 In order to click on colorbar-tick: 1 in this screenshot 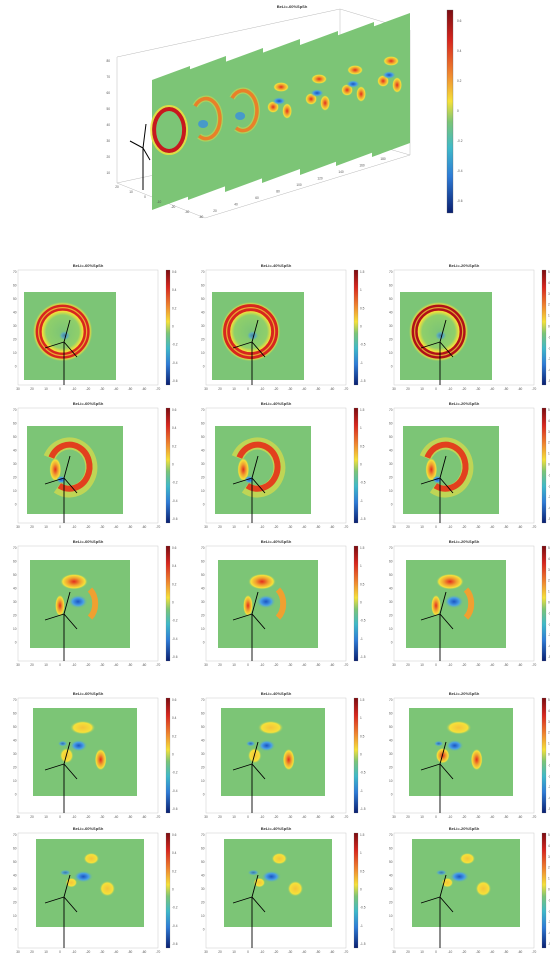, I will do `click(361, 290)`.